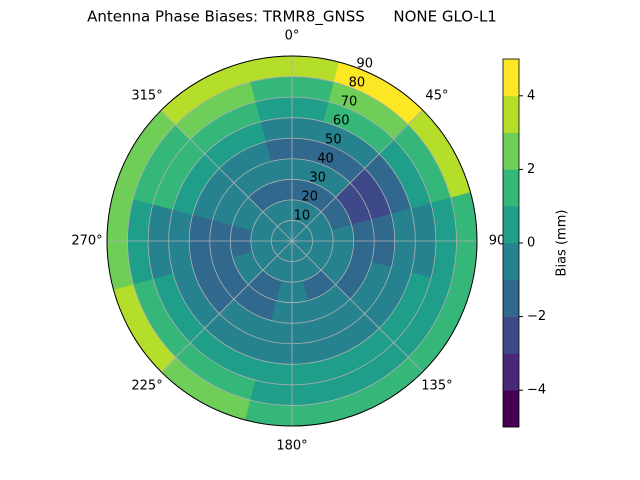 This screenshot has width=640, height=480. What do you see at coordinates (536, 316) in the screenshot?
I see `colorbar-tick-label: −2` at bounding box center [536, 316].